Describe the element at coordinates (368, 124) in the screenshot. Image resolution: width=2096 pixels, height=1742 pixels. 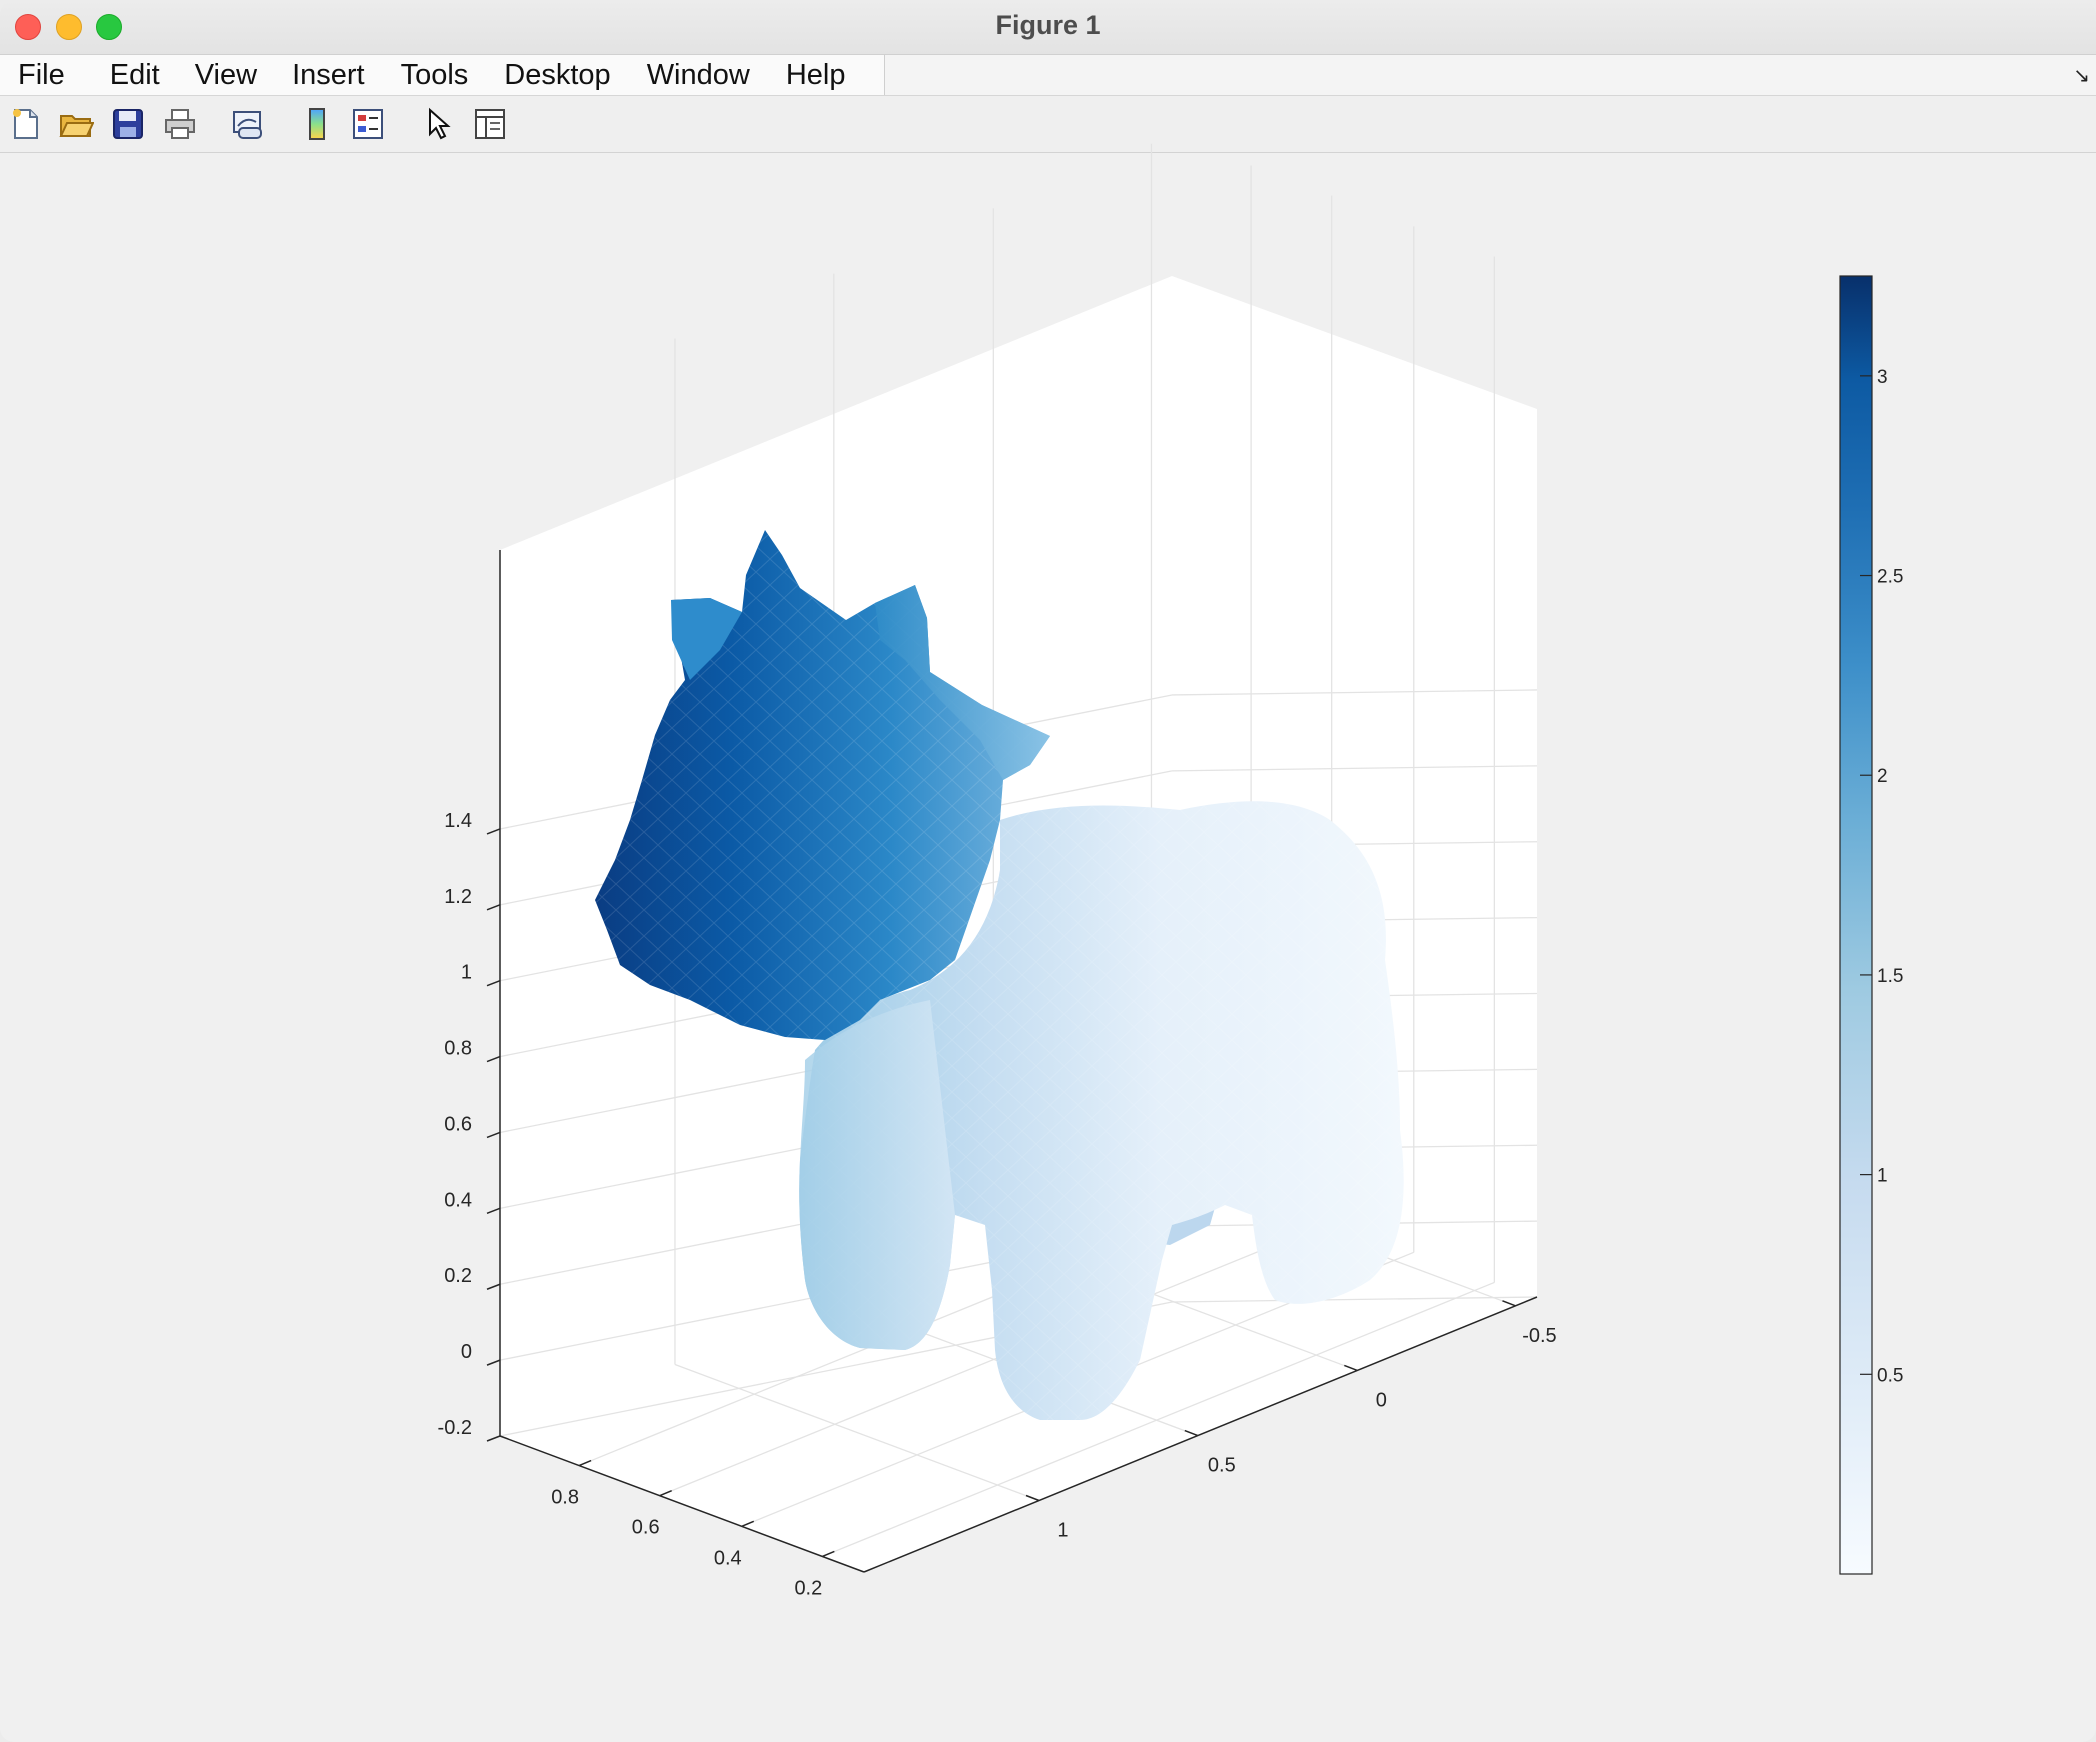
I see `insert-legend-icon` at that location.